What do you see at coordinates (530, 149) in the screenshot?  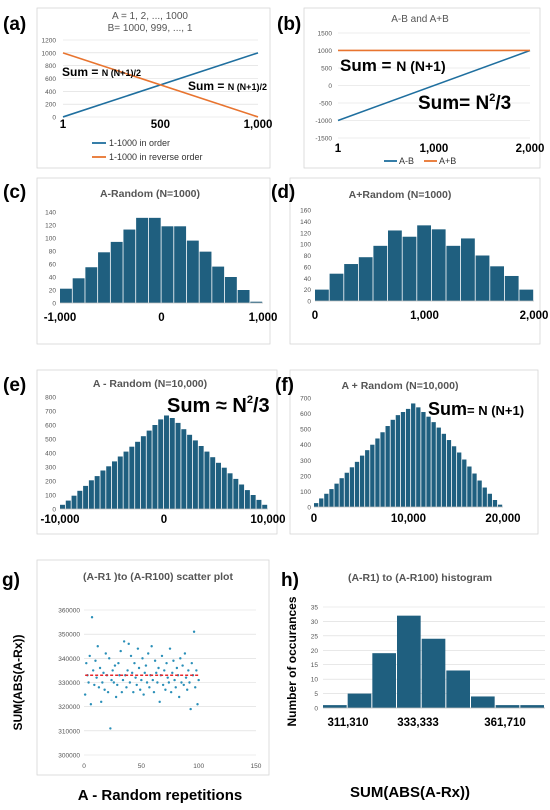 I see `x-tick-b-2: 2,000` at bounding box center [530, 149].